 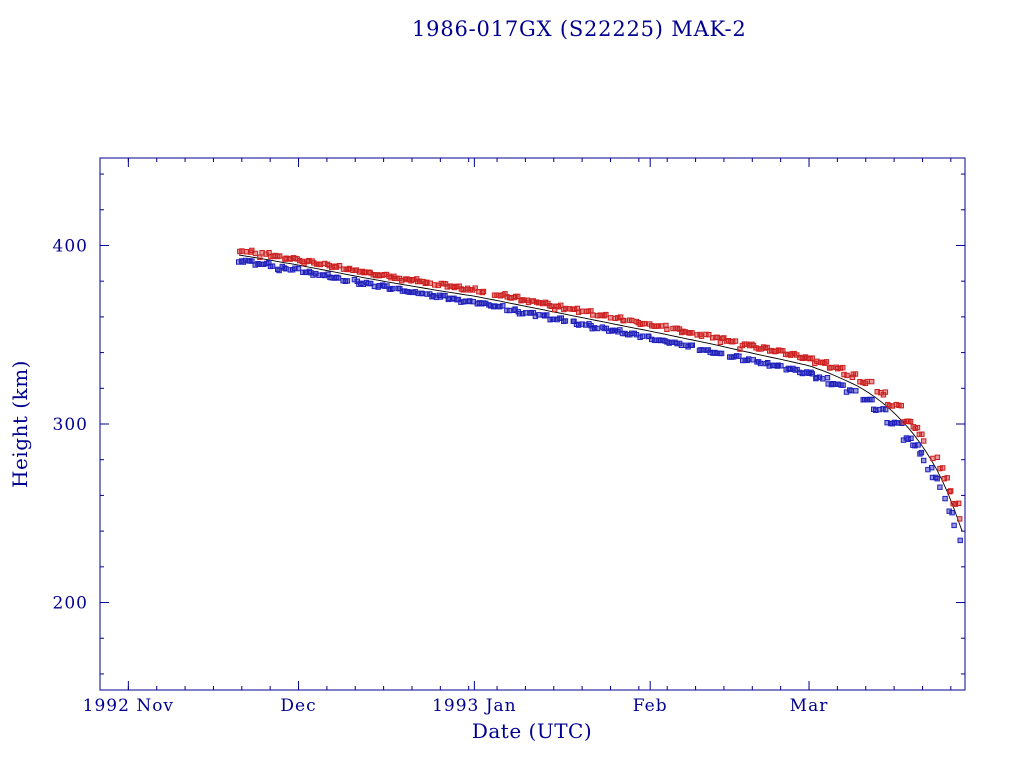 What do you see at coordinates (579, 29) in the screenshot?
I see `chart-title: 1986-017GX (S22225) MAK-2` at bounding box center [579, 29].